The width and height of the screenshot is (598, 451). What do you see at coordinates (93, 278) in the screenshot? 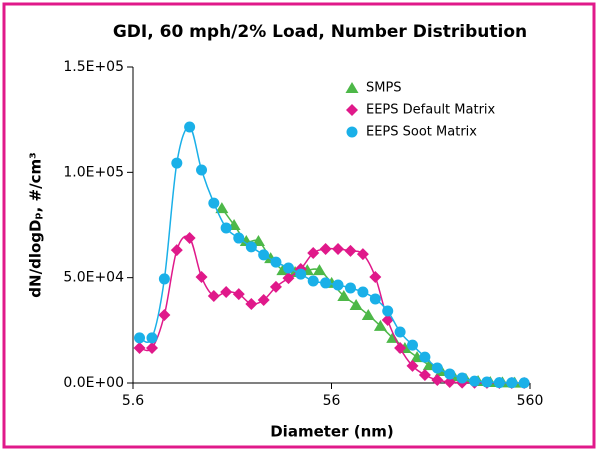
I see `y-tick-label: 5.0E+04` at bounding box center [93, 278].